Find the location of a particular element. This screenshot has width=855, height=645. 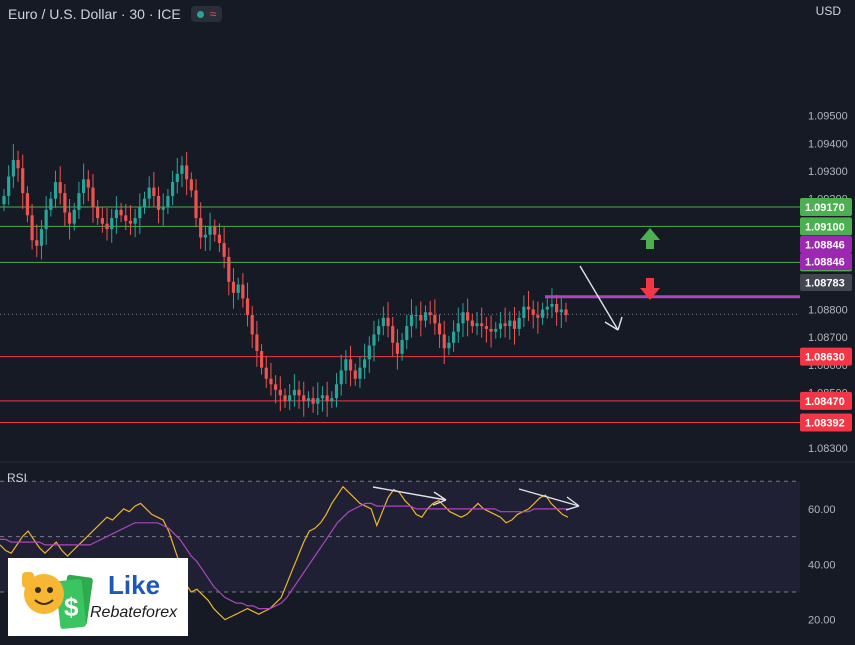

logo-text-like: Like is located at coordinates (134, 585).